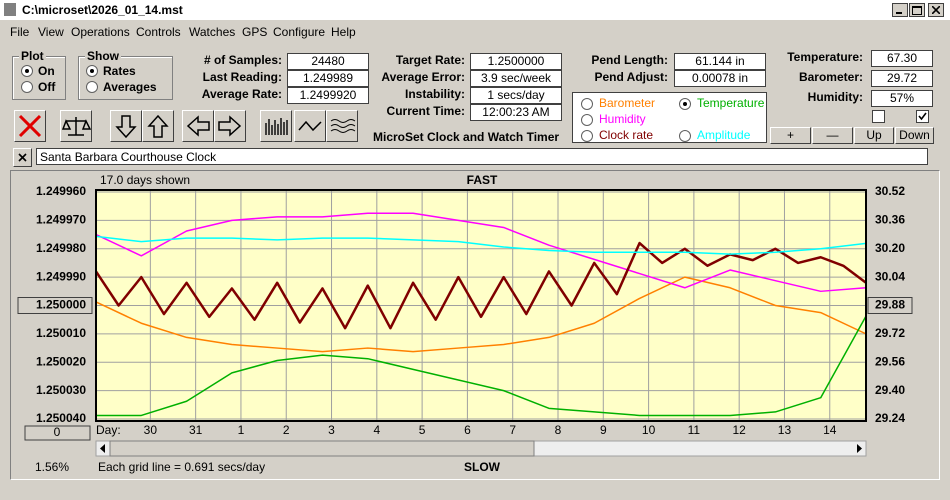 The image size is (950, 500). I want to click on close-button, so click(936, 10).